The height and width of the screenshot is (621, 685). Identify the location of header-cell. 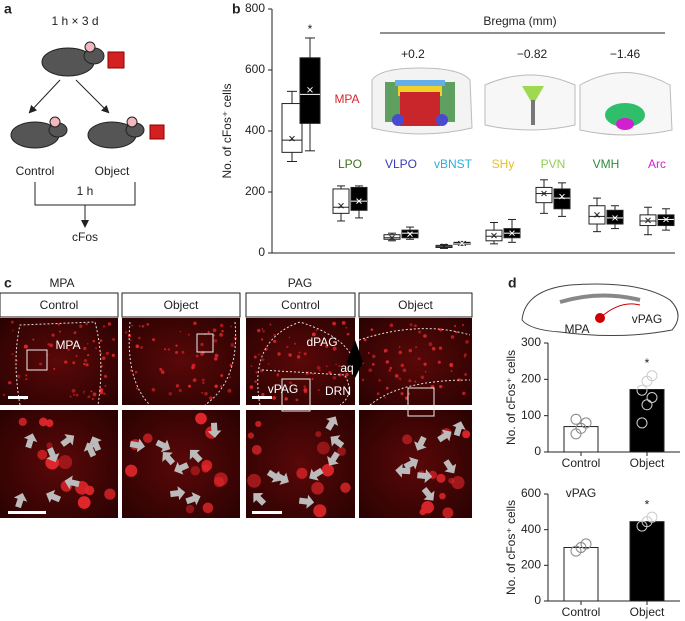
(59, 305).